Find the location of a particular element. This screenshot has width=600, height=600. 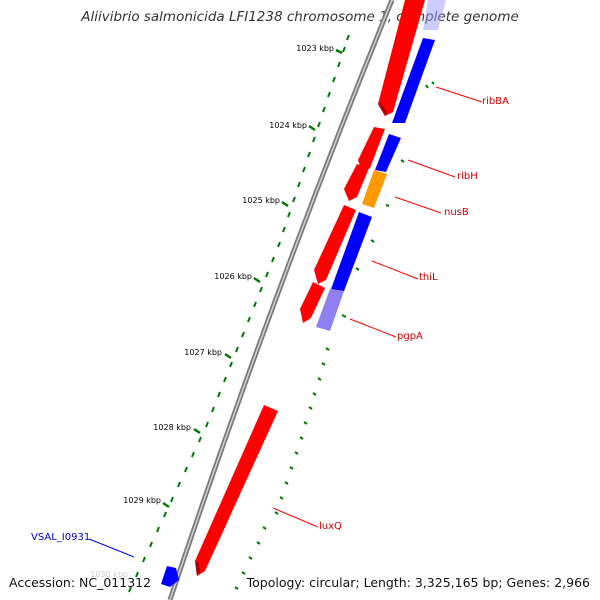

cds-feature-ribh is located at coordinates (388, 153).